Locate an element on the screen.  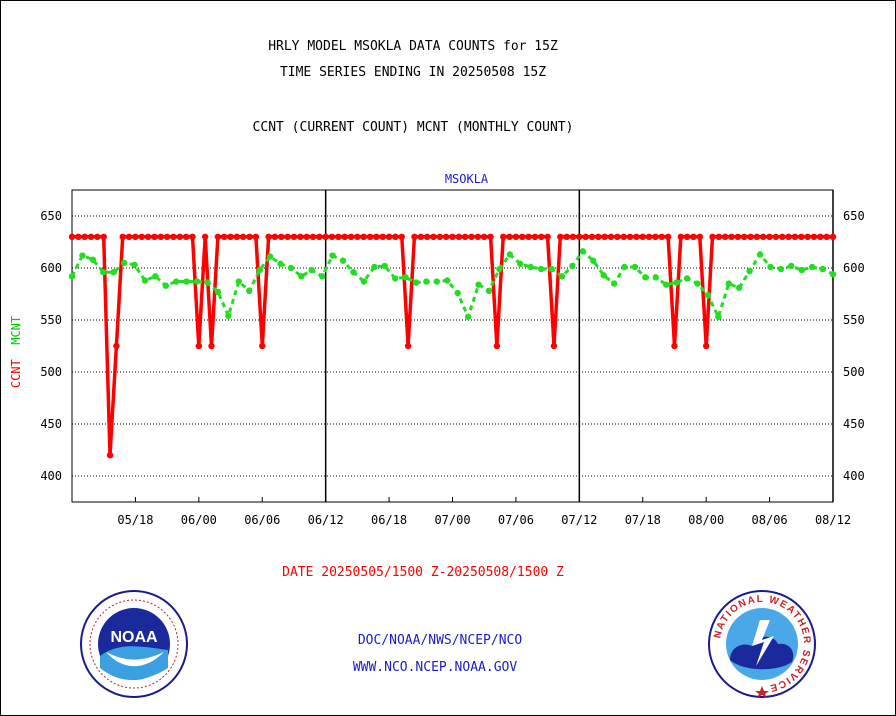
x-tick-label: 07/06 is located at coordinates (516, 520).